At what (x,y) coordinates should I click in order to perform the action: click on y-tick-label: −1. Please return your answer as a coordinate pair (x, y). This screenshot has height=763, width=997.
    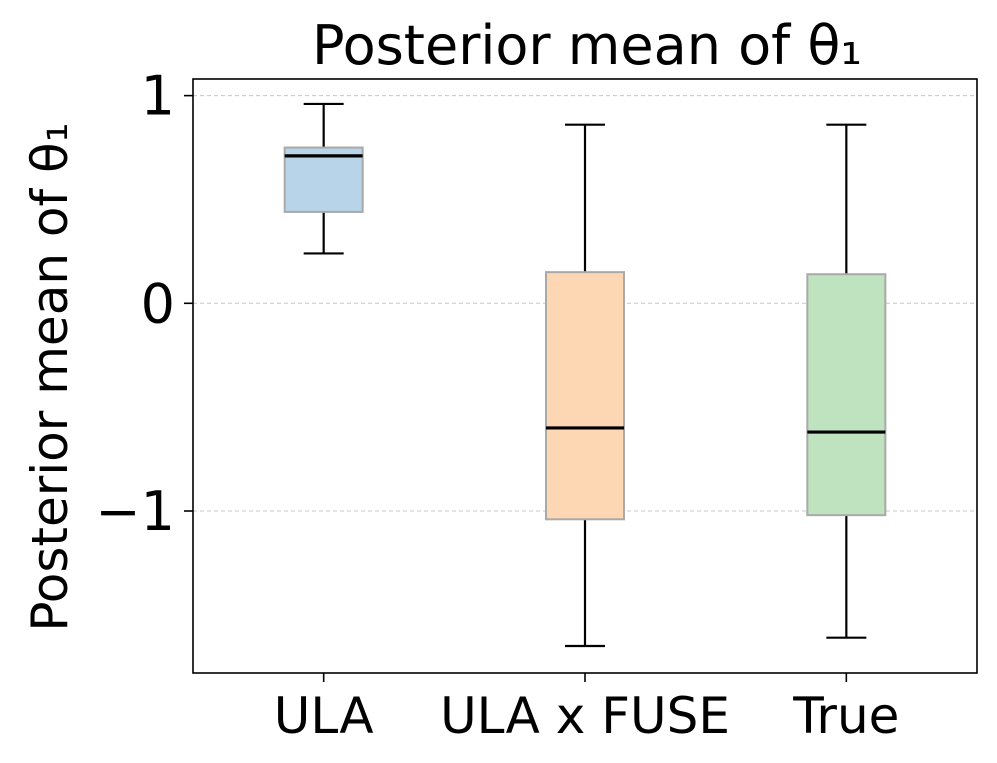
    Looking at the image, I should click on (135, 511).